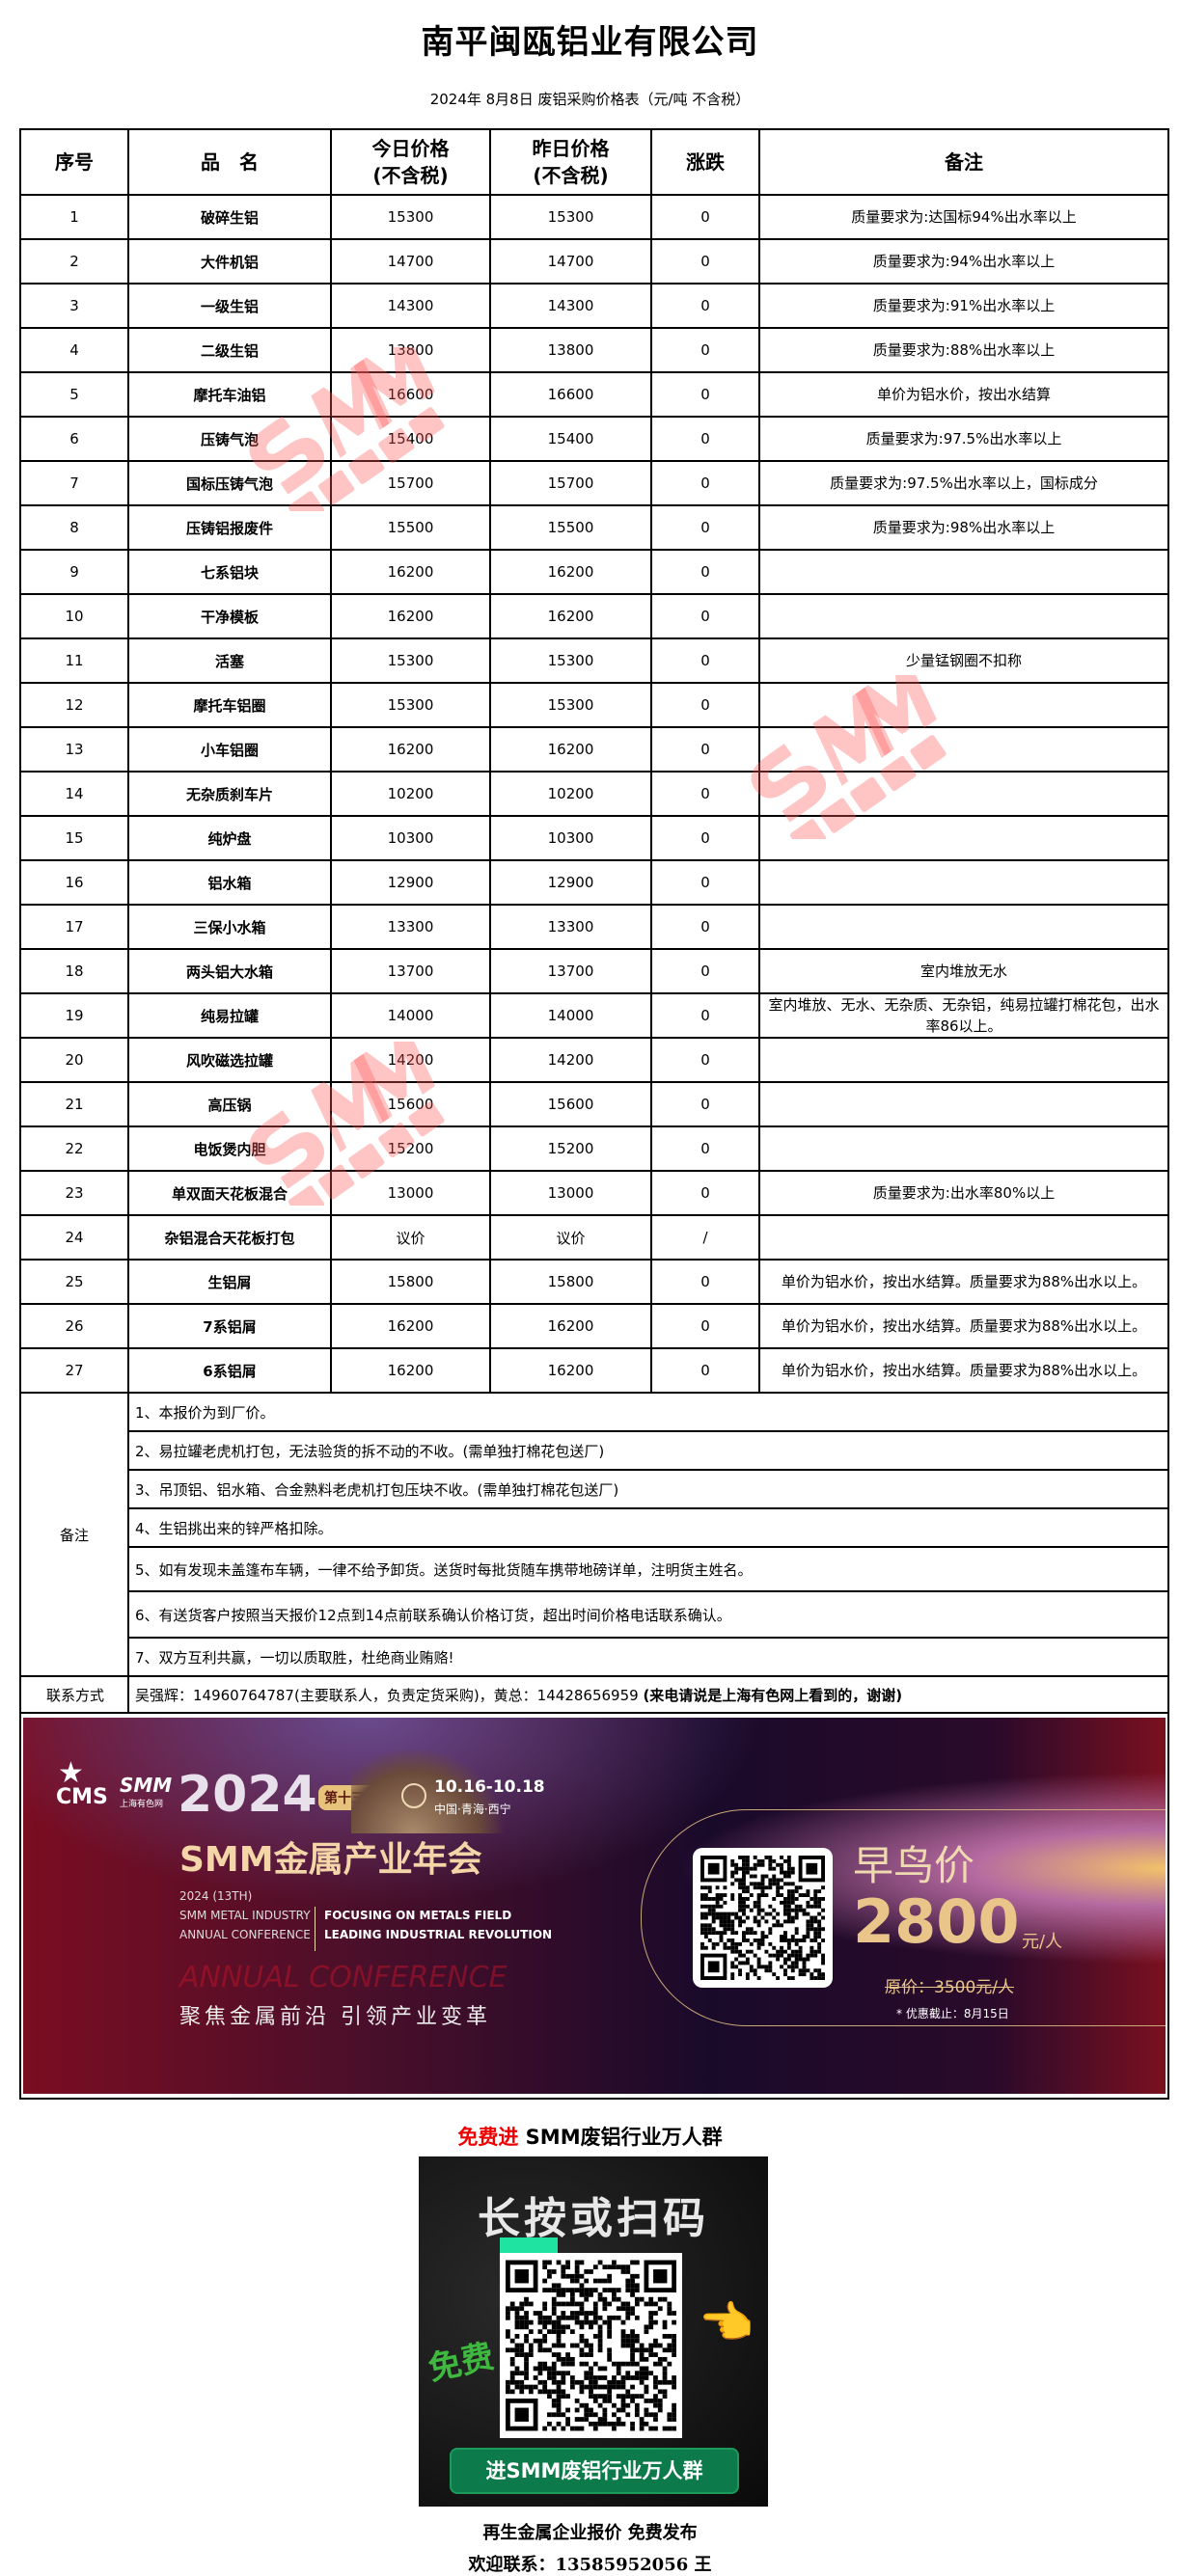 The height and width of the screenshot is (2576, 1180). I want to click on table-row: 24 杂铝混合天花板打包 议价 议价 /, so click(594, 1237).